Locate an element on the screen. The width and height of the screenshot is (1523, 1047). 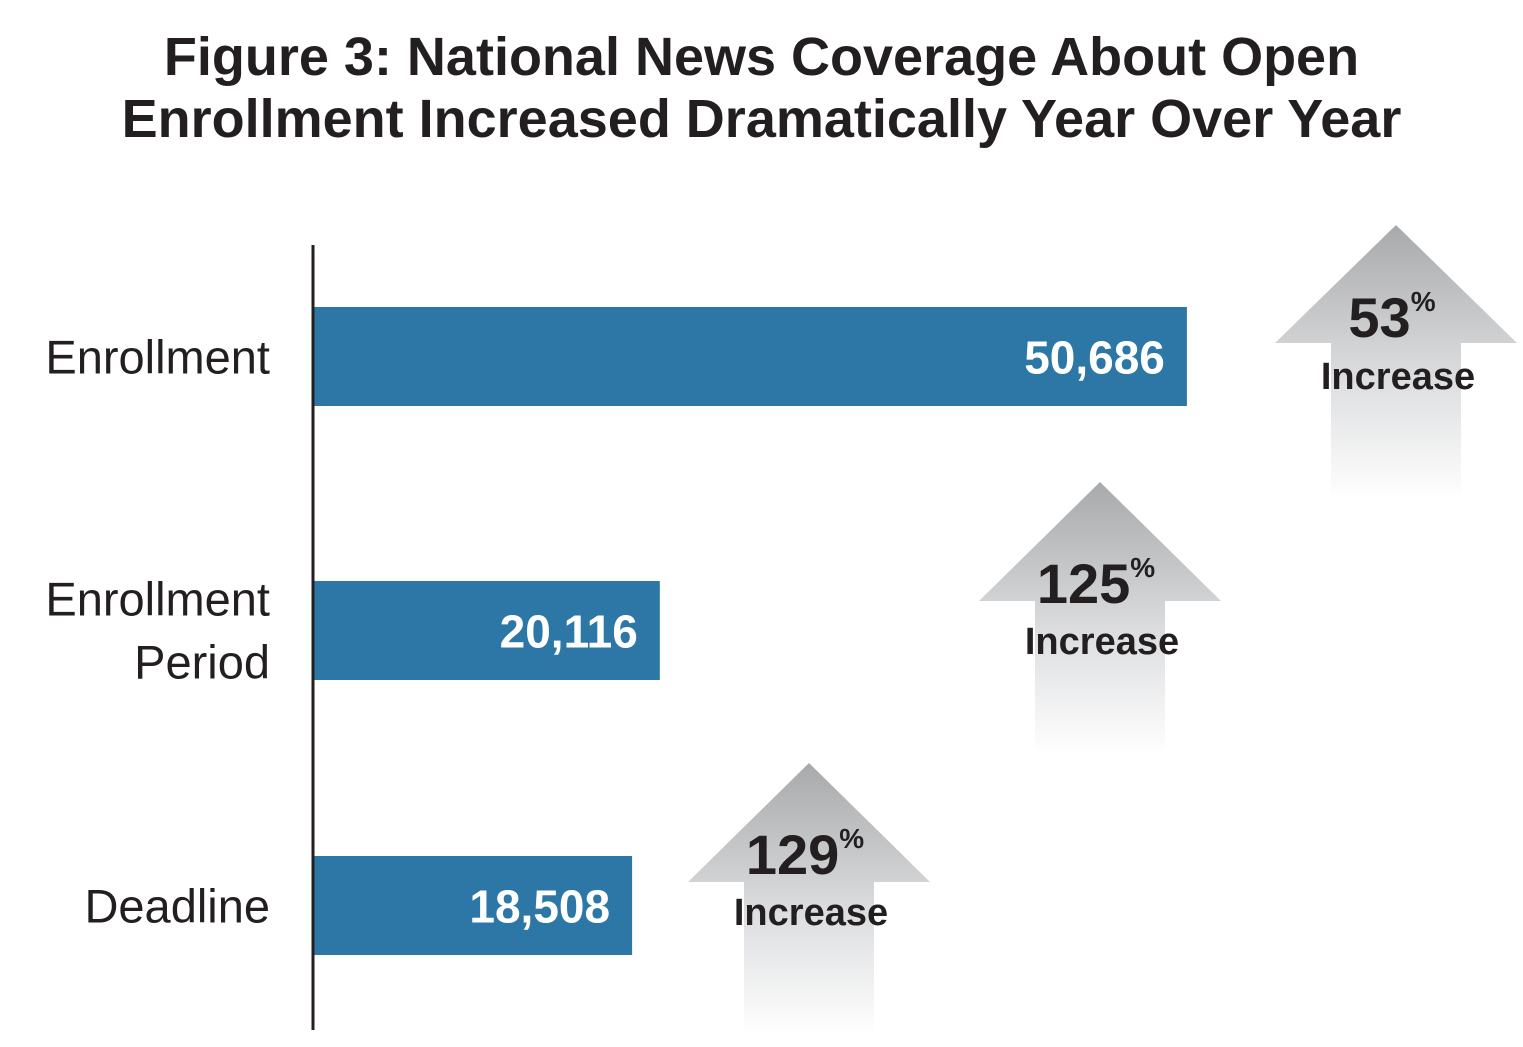
category-label-line: Enrollment is located at coordinates (157, 599).